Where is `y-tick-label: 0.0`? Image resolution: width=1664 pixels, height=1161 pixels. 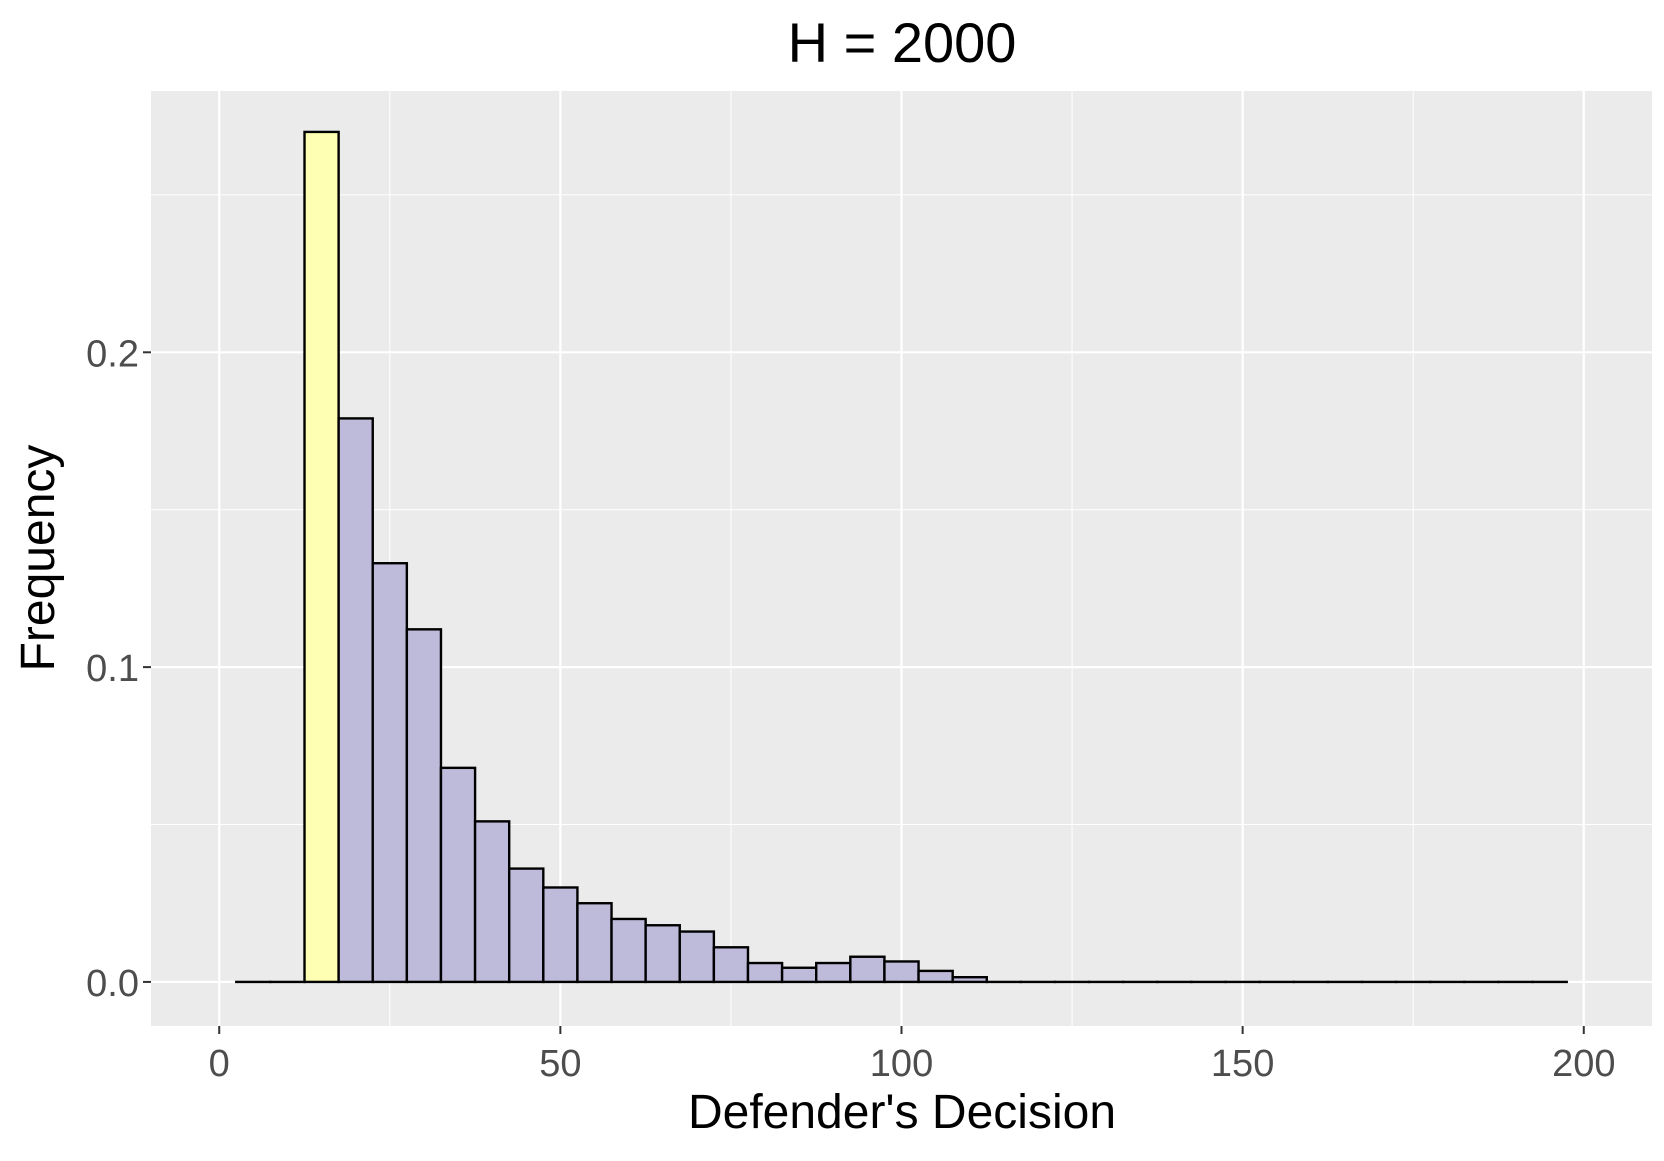
y-tick-label: 0.0 is located at coordinates (112, 984).